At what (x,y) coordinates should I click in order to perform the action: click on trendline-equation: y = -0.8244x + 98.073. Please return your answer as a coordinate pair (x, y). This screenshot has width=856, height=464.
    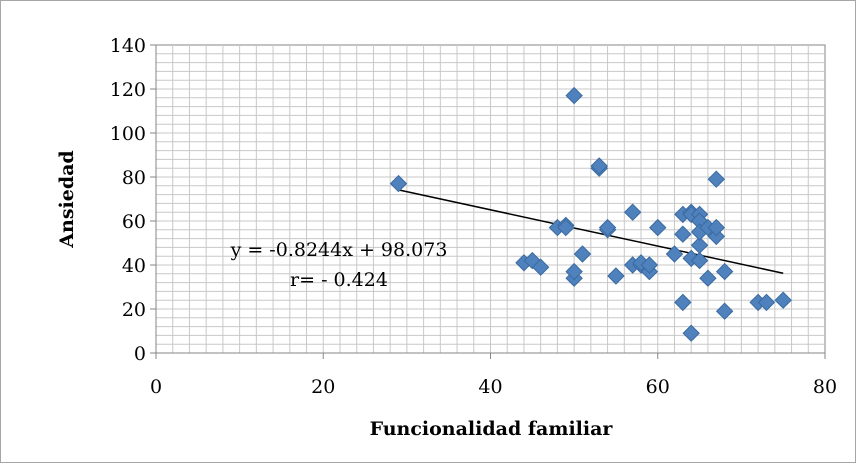
    Looking at the image, I should click on (339, 250).